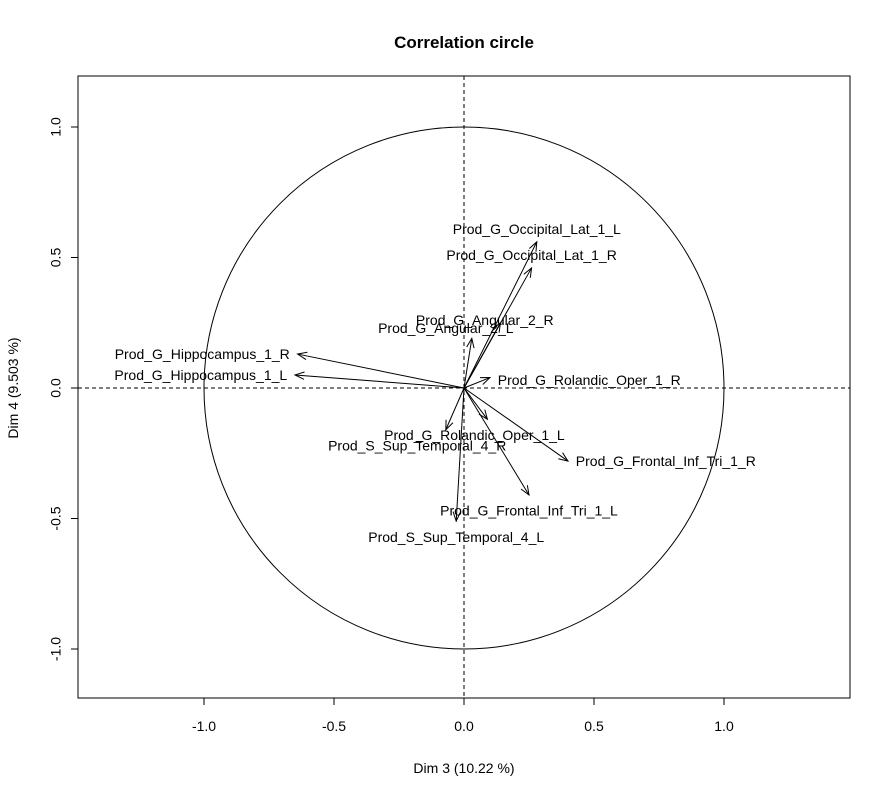  I want to click on vector-label: Prod_G_Rolandic_Oper_1_R, so click(589, 380).